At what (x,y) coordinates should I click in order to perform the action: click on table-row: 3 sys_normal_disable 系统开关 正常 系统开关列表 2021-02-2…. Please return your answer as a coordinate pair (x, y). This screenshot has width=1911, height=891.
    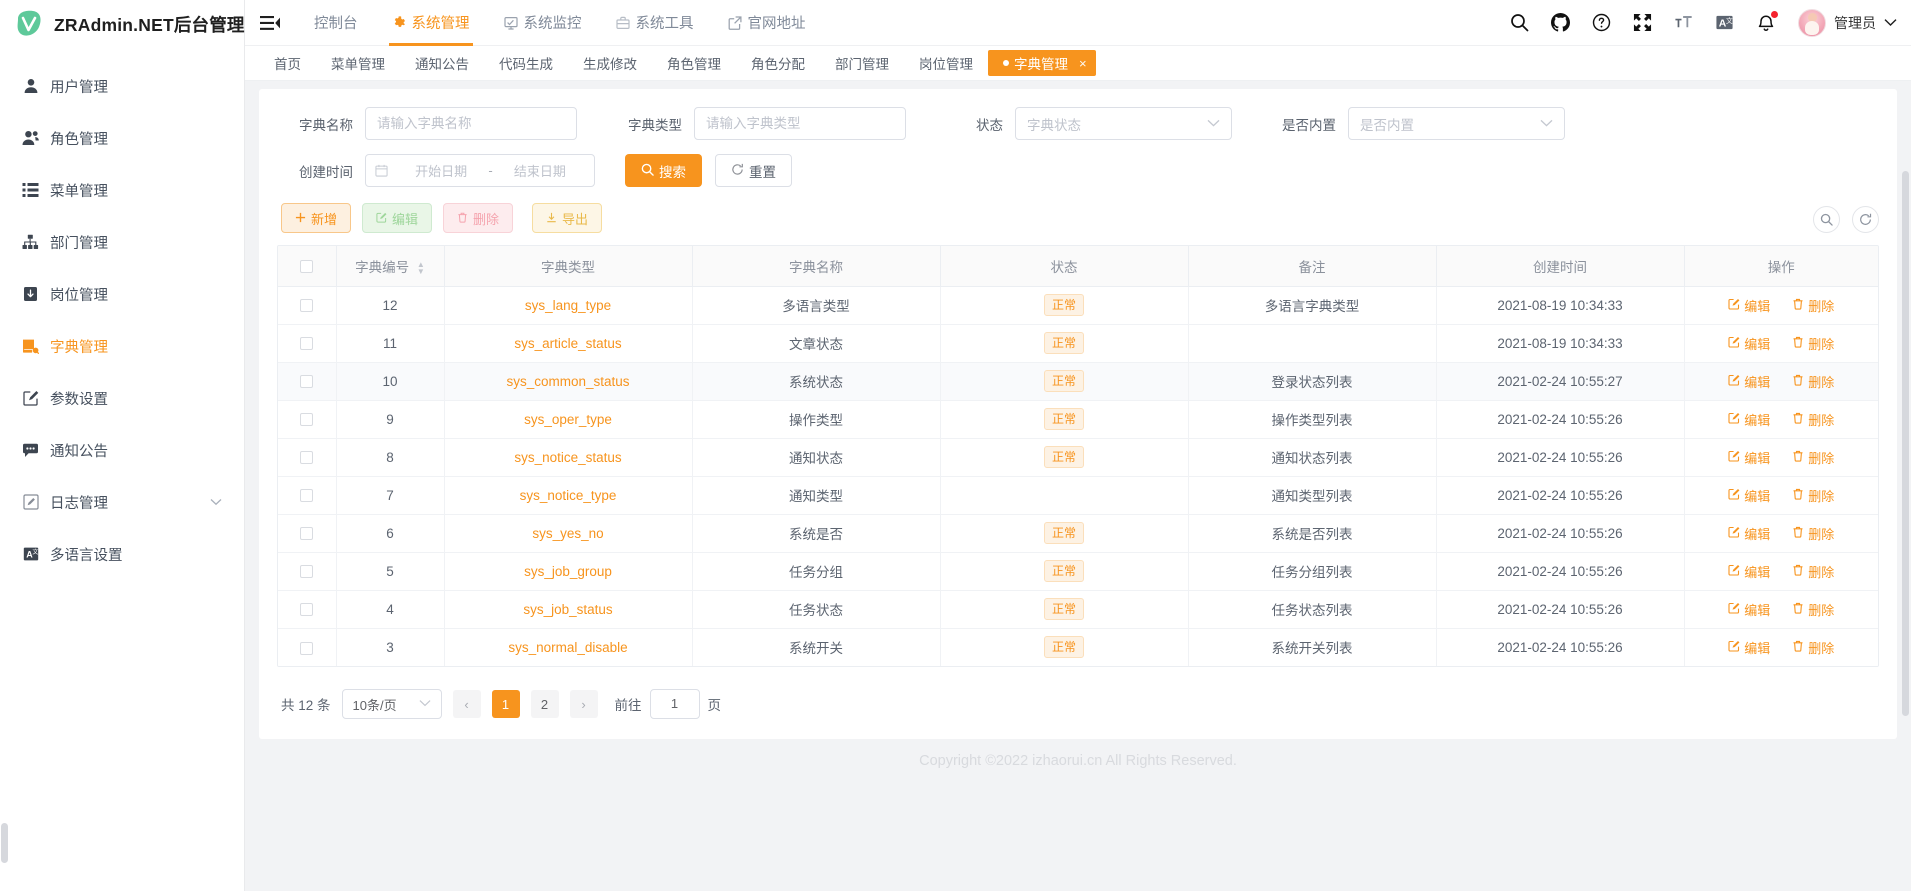
    Looking at the image, I should click on (1078, 647).